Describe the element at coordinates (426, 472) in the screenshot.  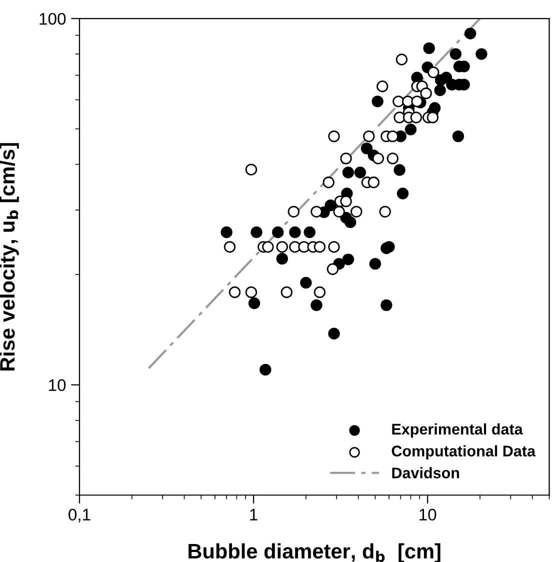
I see `legend-label: Davidson` at that location.